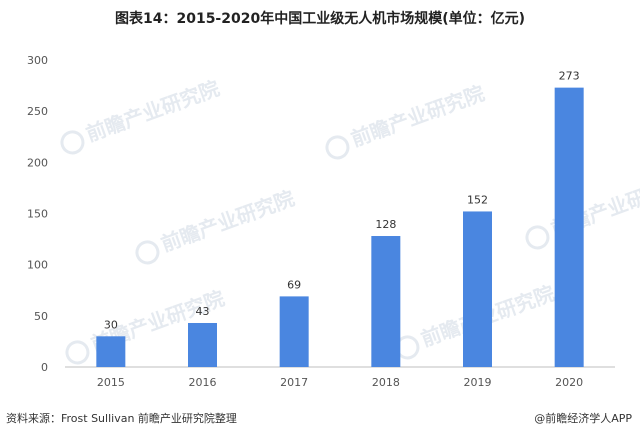  I want to click on data-label-2018: 128, so click(385, 224).